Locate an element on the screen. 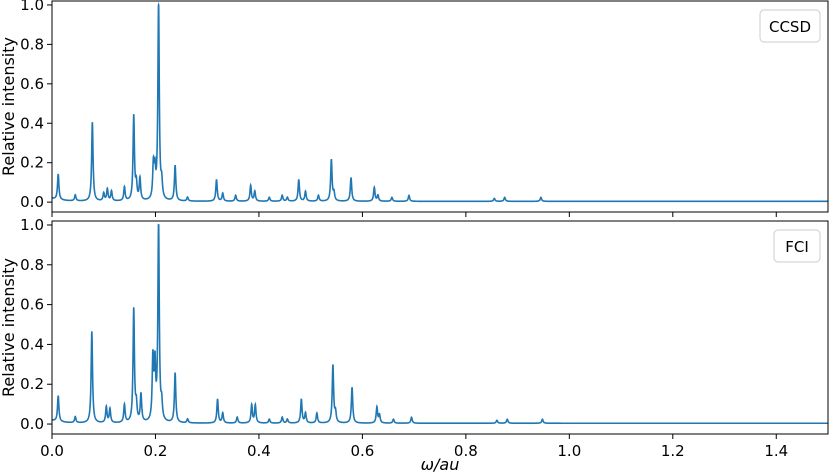 The height and width of the screenshot is (473, 830). x-tick-label: 0.6 is located at coordinates (362, 451).